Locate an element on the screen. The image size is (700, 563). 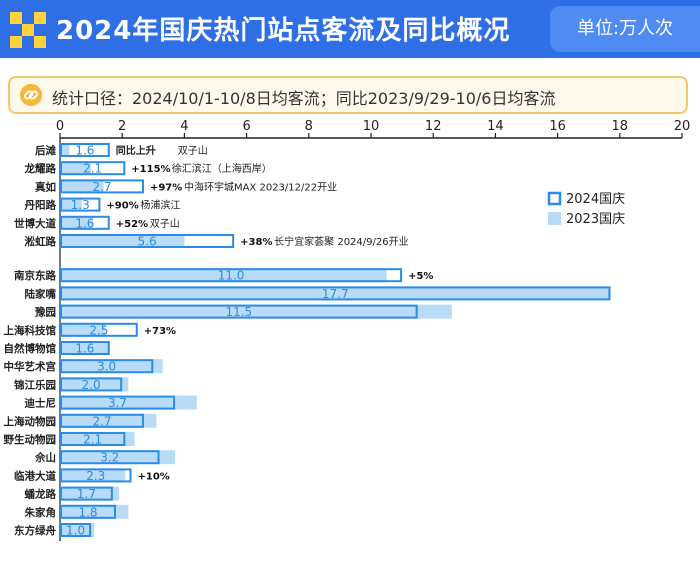
change-label: +10% is located at coordinates (154, 476).